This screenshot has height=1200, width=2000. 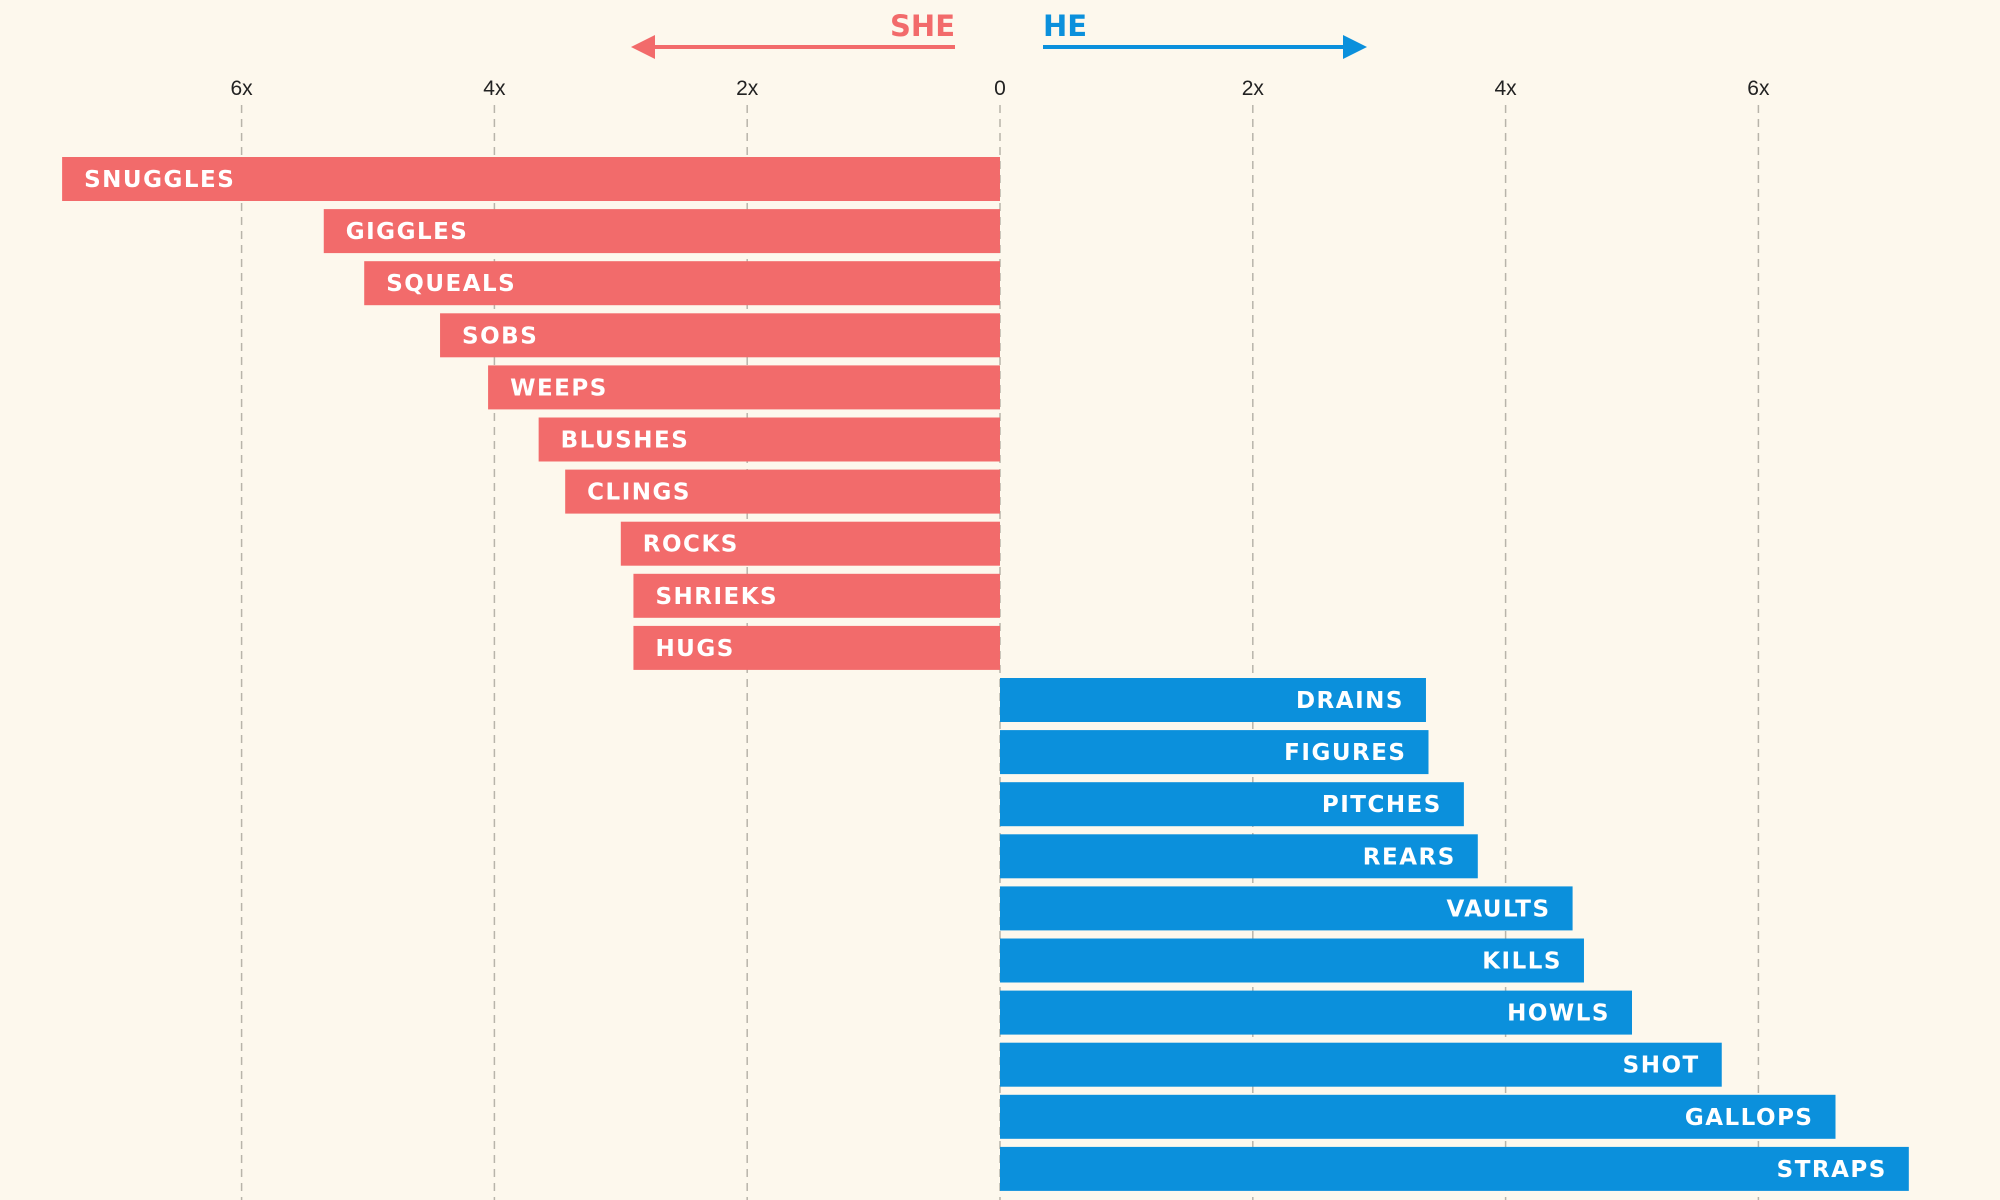 What do you see at coordinates (1316, 1012) in the screenshot?
I see `he-bar-howls` at bounding box center [1316, 1012].